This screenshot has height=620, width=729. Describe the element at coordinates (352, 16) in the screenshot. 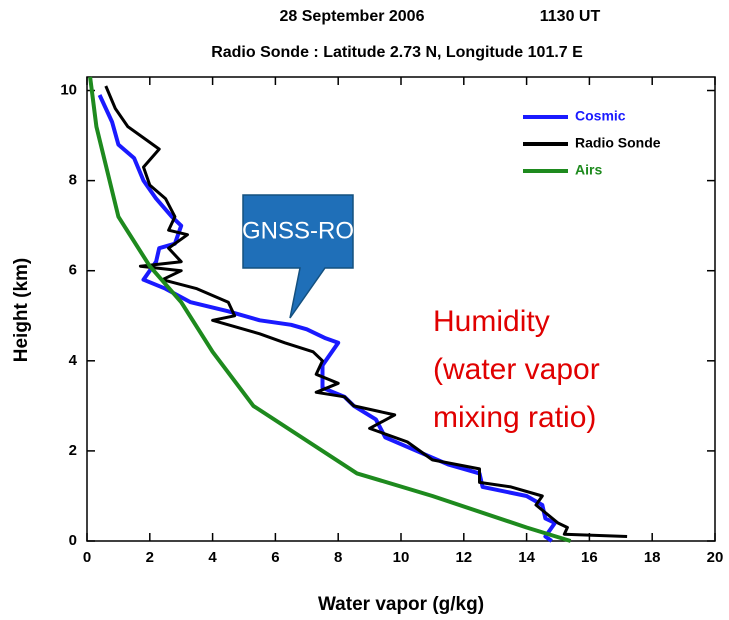

I see `chart-title: 28 September 2006` at that location.